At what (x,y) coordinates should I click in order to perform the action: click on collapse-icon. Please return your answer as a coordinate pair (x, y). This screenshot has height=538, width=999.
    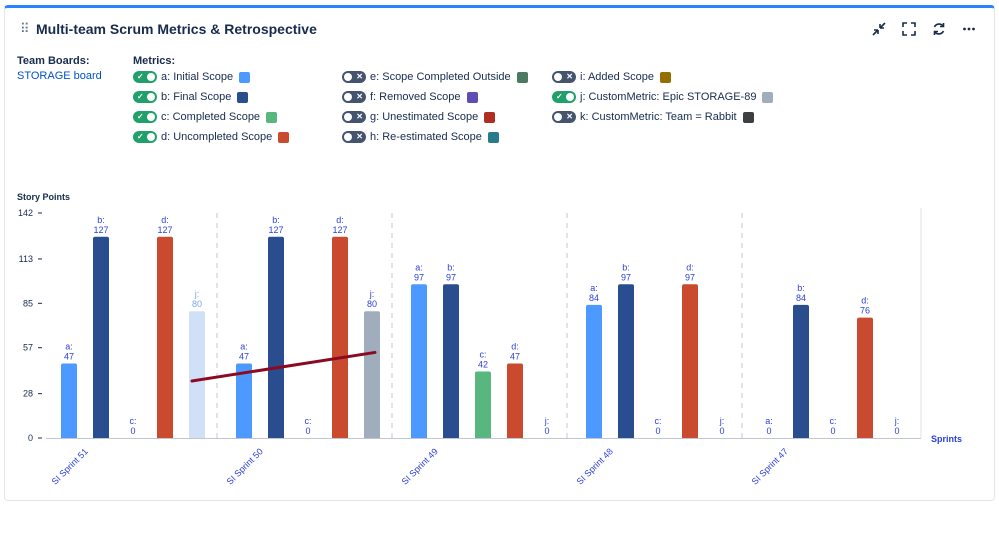
    Looking at the image, I should click on (879, 29).